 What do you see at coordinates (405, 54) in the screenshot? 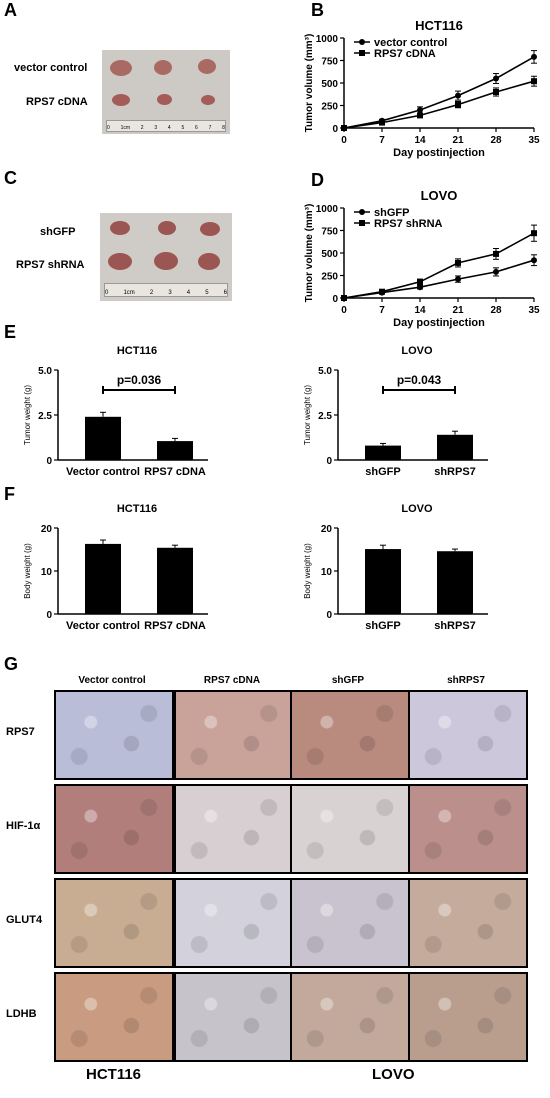
I see `legend-label: RPS7 cDNA` at bounding box center [405, 54].